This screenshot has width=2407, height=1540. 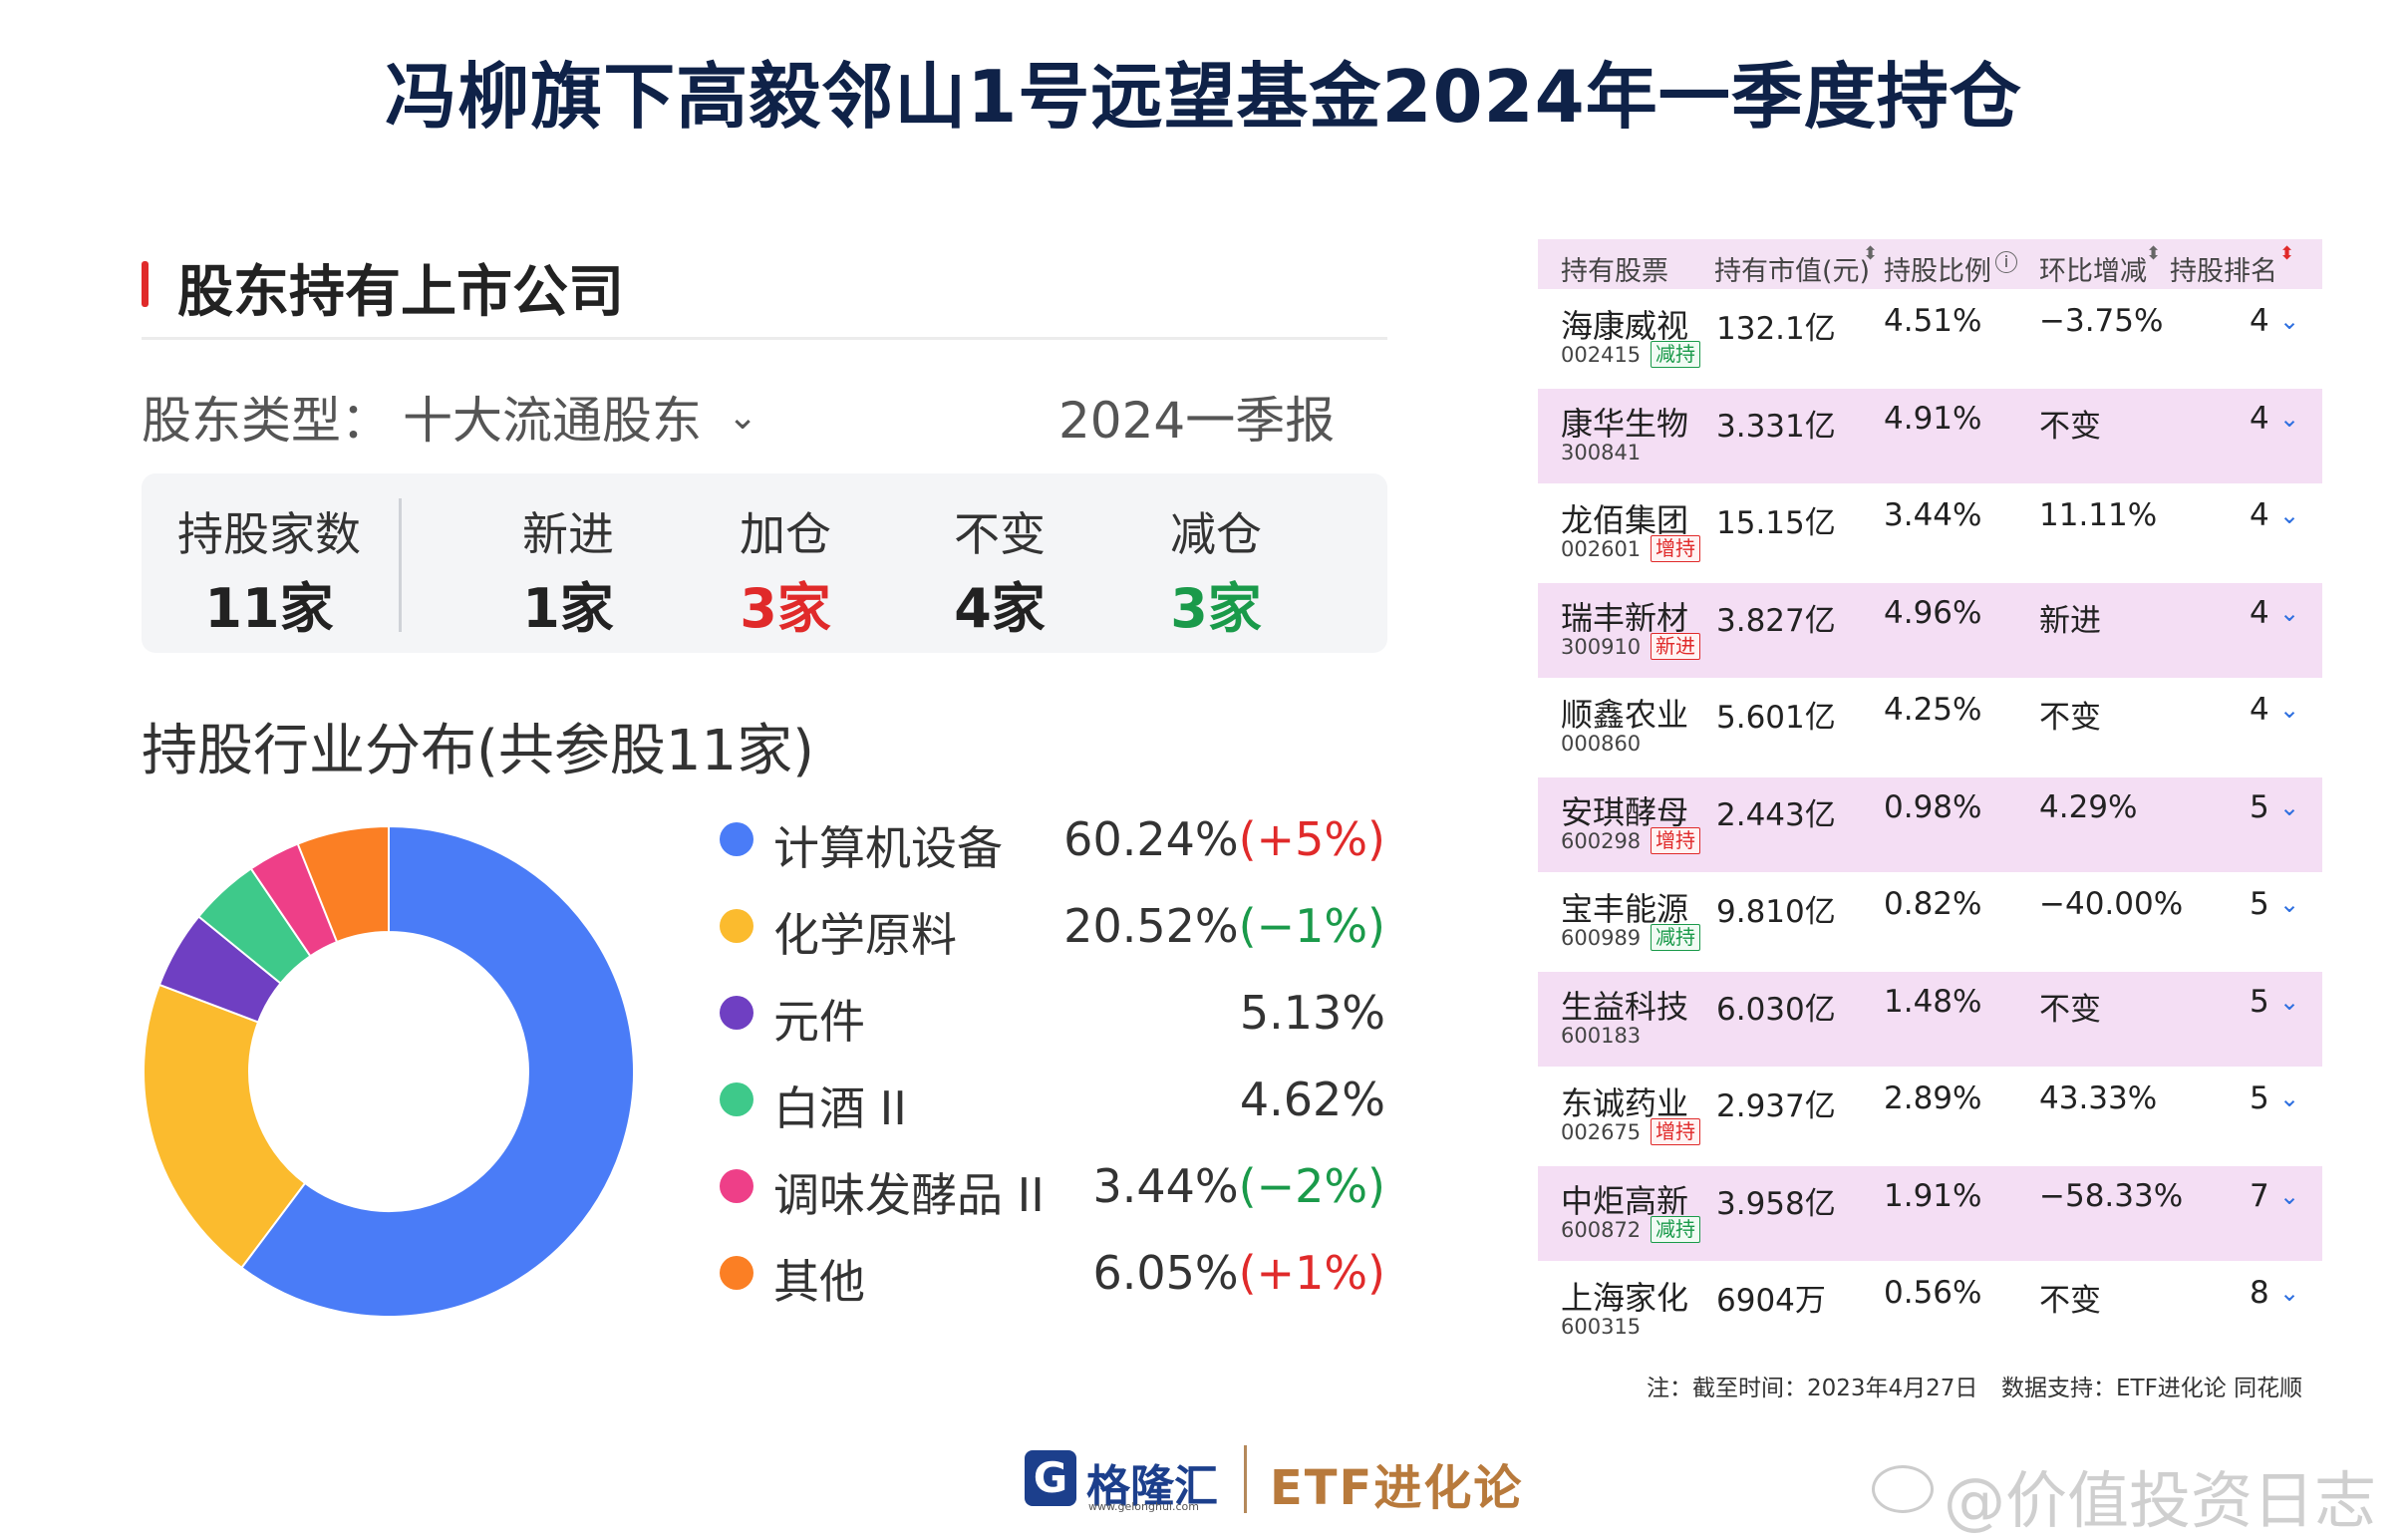 I want to click on stats-divider, so click(x=401, y=565).